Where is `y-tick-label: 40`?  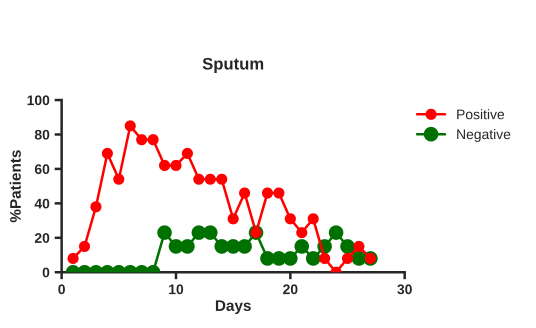
y-tick-label: 40 is located at coordinates (42, 203).